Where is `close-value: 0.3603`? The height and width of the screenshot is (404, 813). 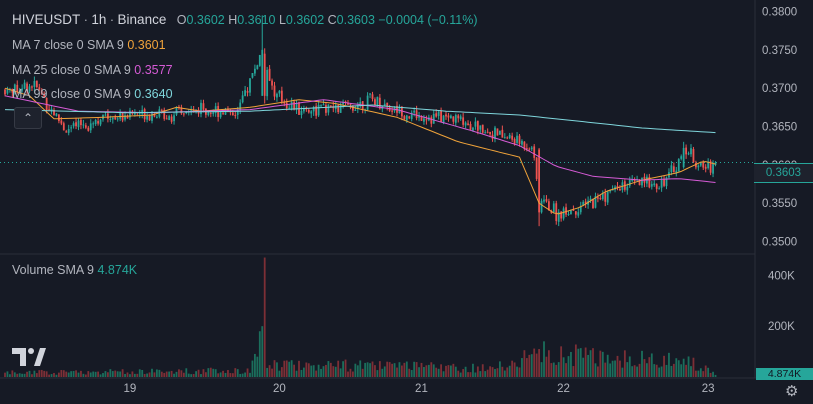 close-value: 0.3603 is located at coordinates (355, 20).